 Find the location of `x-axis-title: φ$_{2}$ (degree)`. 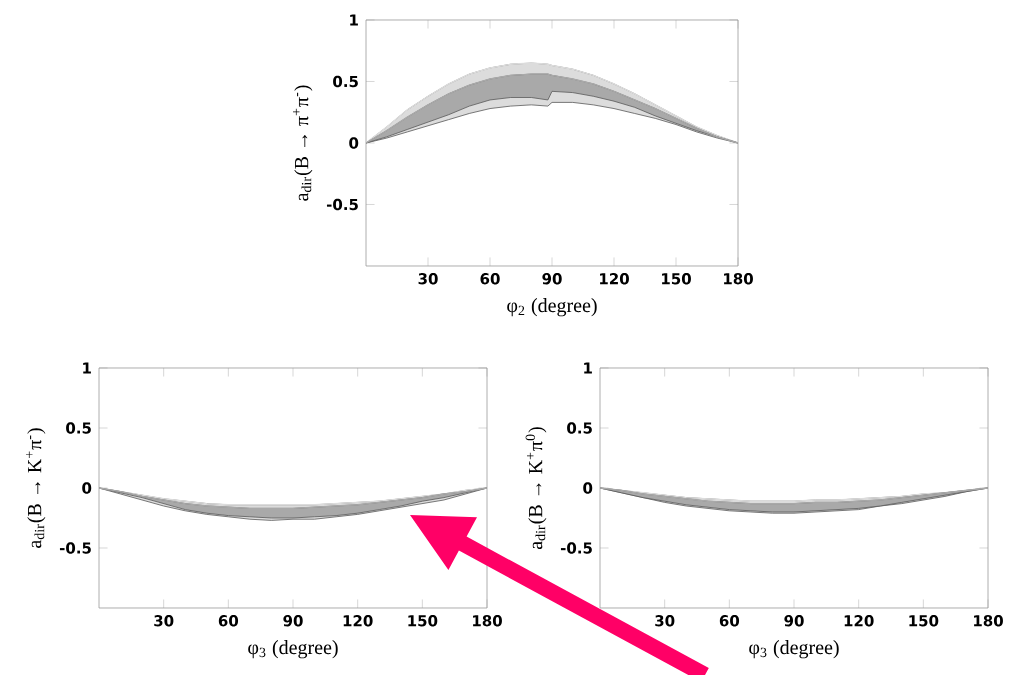

x-axis-title: φ$_{2}$ (degree) is located at coordinates (552, 307).